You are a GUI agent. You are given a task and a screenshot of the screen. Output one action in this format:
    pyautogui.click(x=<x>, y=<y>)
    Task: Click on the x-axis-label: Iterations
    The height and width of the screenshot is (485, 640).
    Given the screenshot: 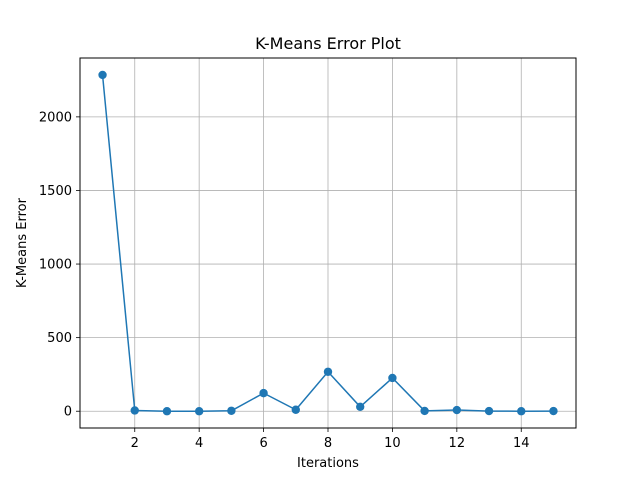 What is the action you would take?
    pyautogui.click(x=328, y=463)
    